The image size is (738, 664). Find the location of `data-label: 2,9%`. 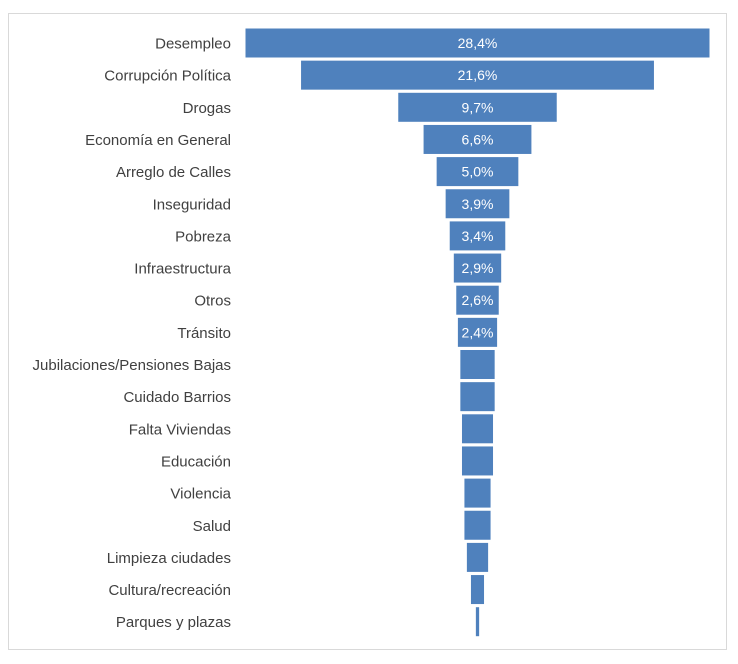

data-label: 2,9% is located at coordinates (478, 268).